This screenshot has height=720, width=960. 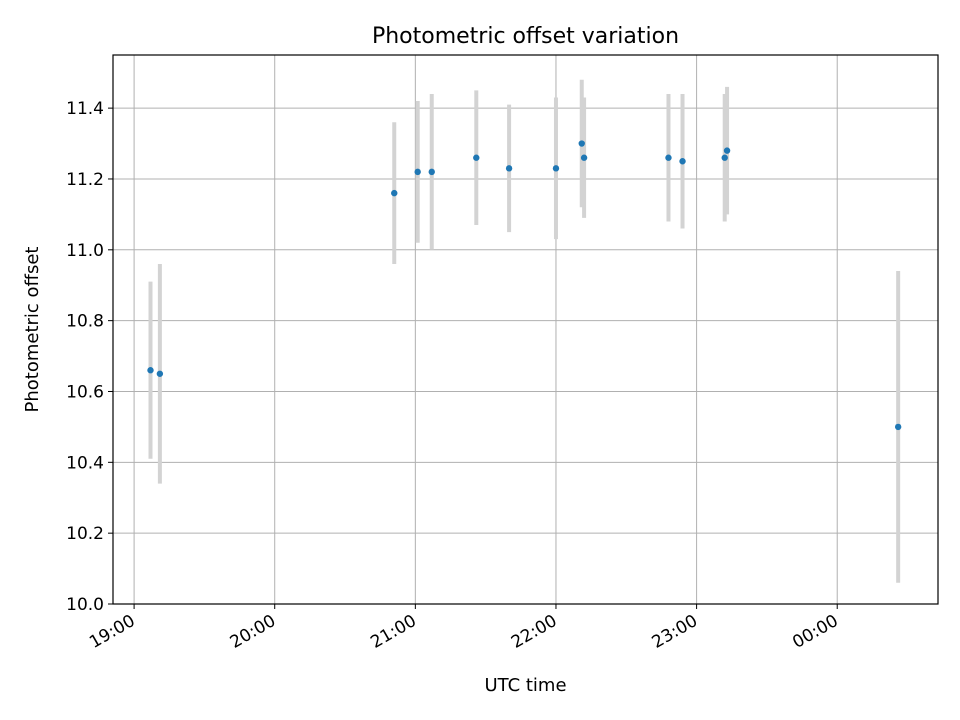 What do you see at coordinates (85, 251) in the screenshot?
I see `y-tick-label: 11.0` at bounding box center [85, 251].